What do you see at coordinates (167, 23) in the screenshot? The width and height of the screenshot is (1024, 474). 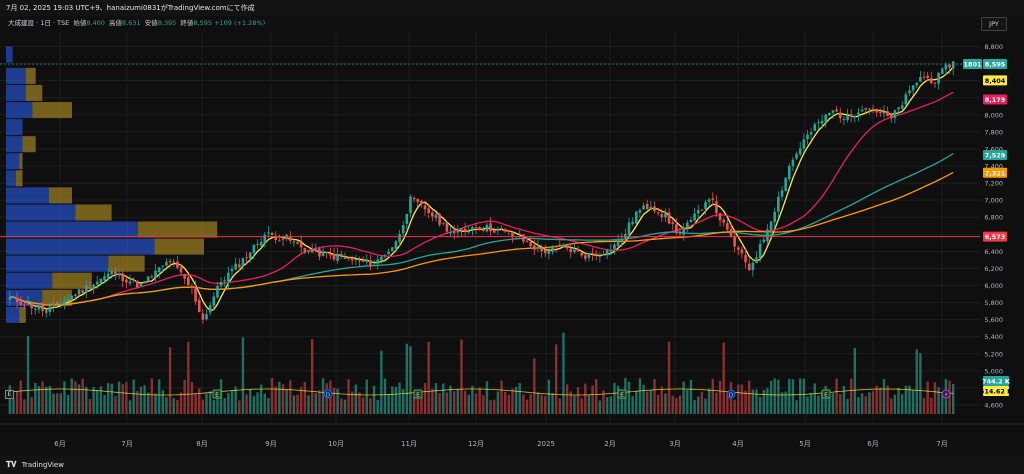 I see `ohlc-low-value: 8,395` at bounding box center [167, 23].